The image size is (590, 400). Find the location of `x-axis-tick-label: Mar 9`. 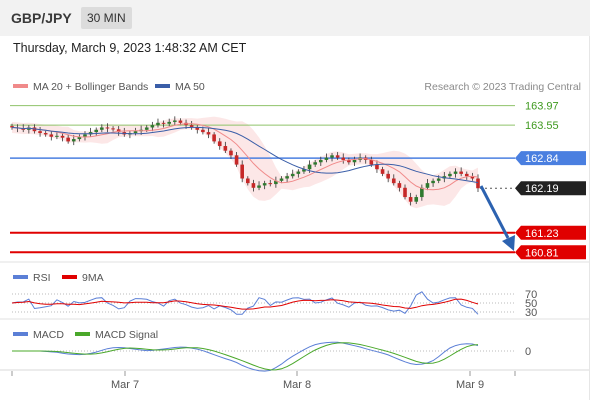

x-axis-tick-label: Mar 9 is located at coordinates (470, 385).